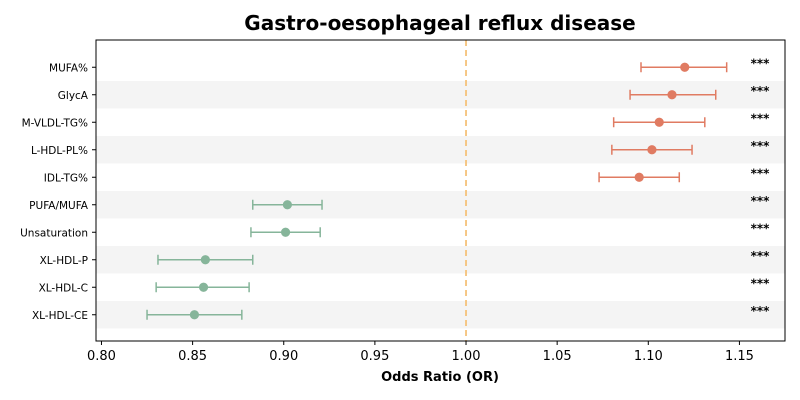 This screenshot has width=800, height=400. What do you see at coordinates (557, 356) in the screenshot?
I see `x-tick-label: 1.05` at bounding box center [557, 356].